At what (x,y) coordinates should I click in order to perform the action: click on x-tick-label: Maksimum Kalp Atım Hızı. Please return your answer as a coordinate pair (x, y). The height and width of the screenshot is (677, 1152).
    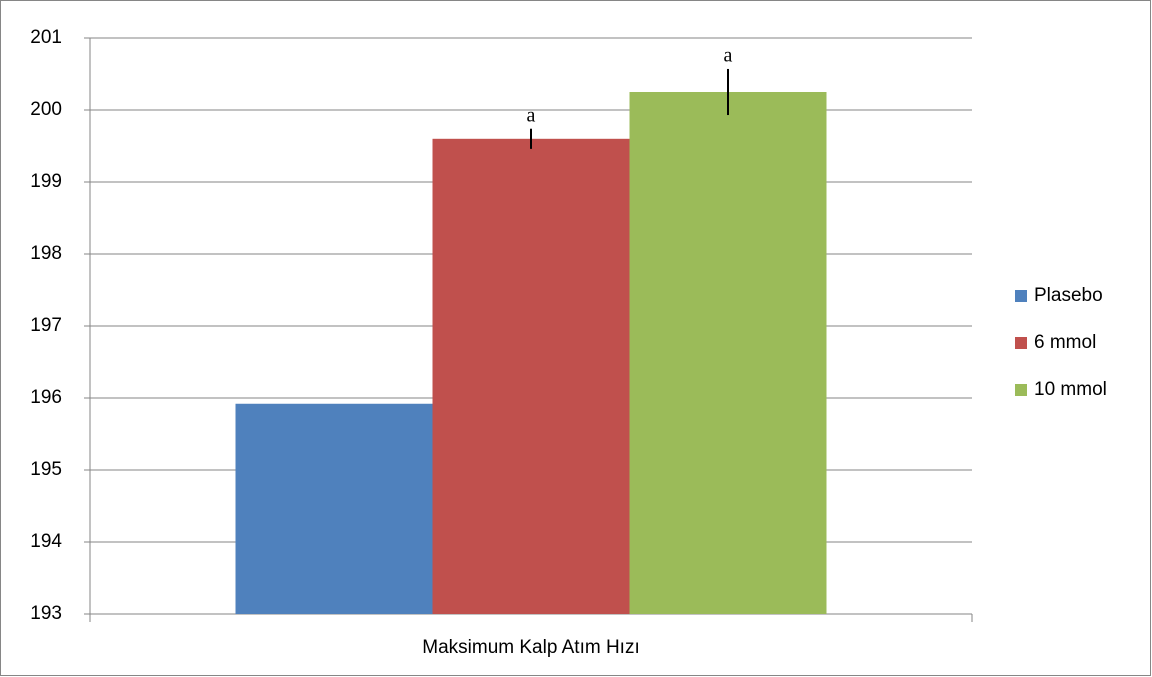
    Looking at the image, I should click on (531, 647).